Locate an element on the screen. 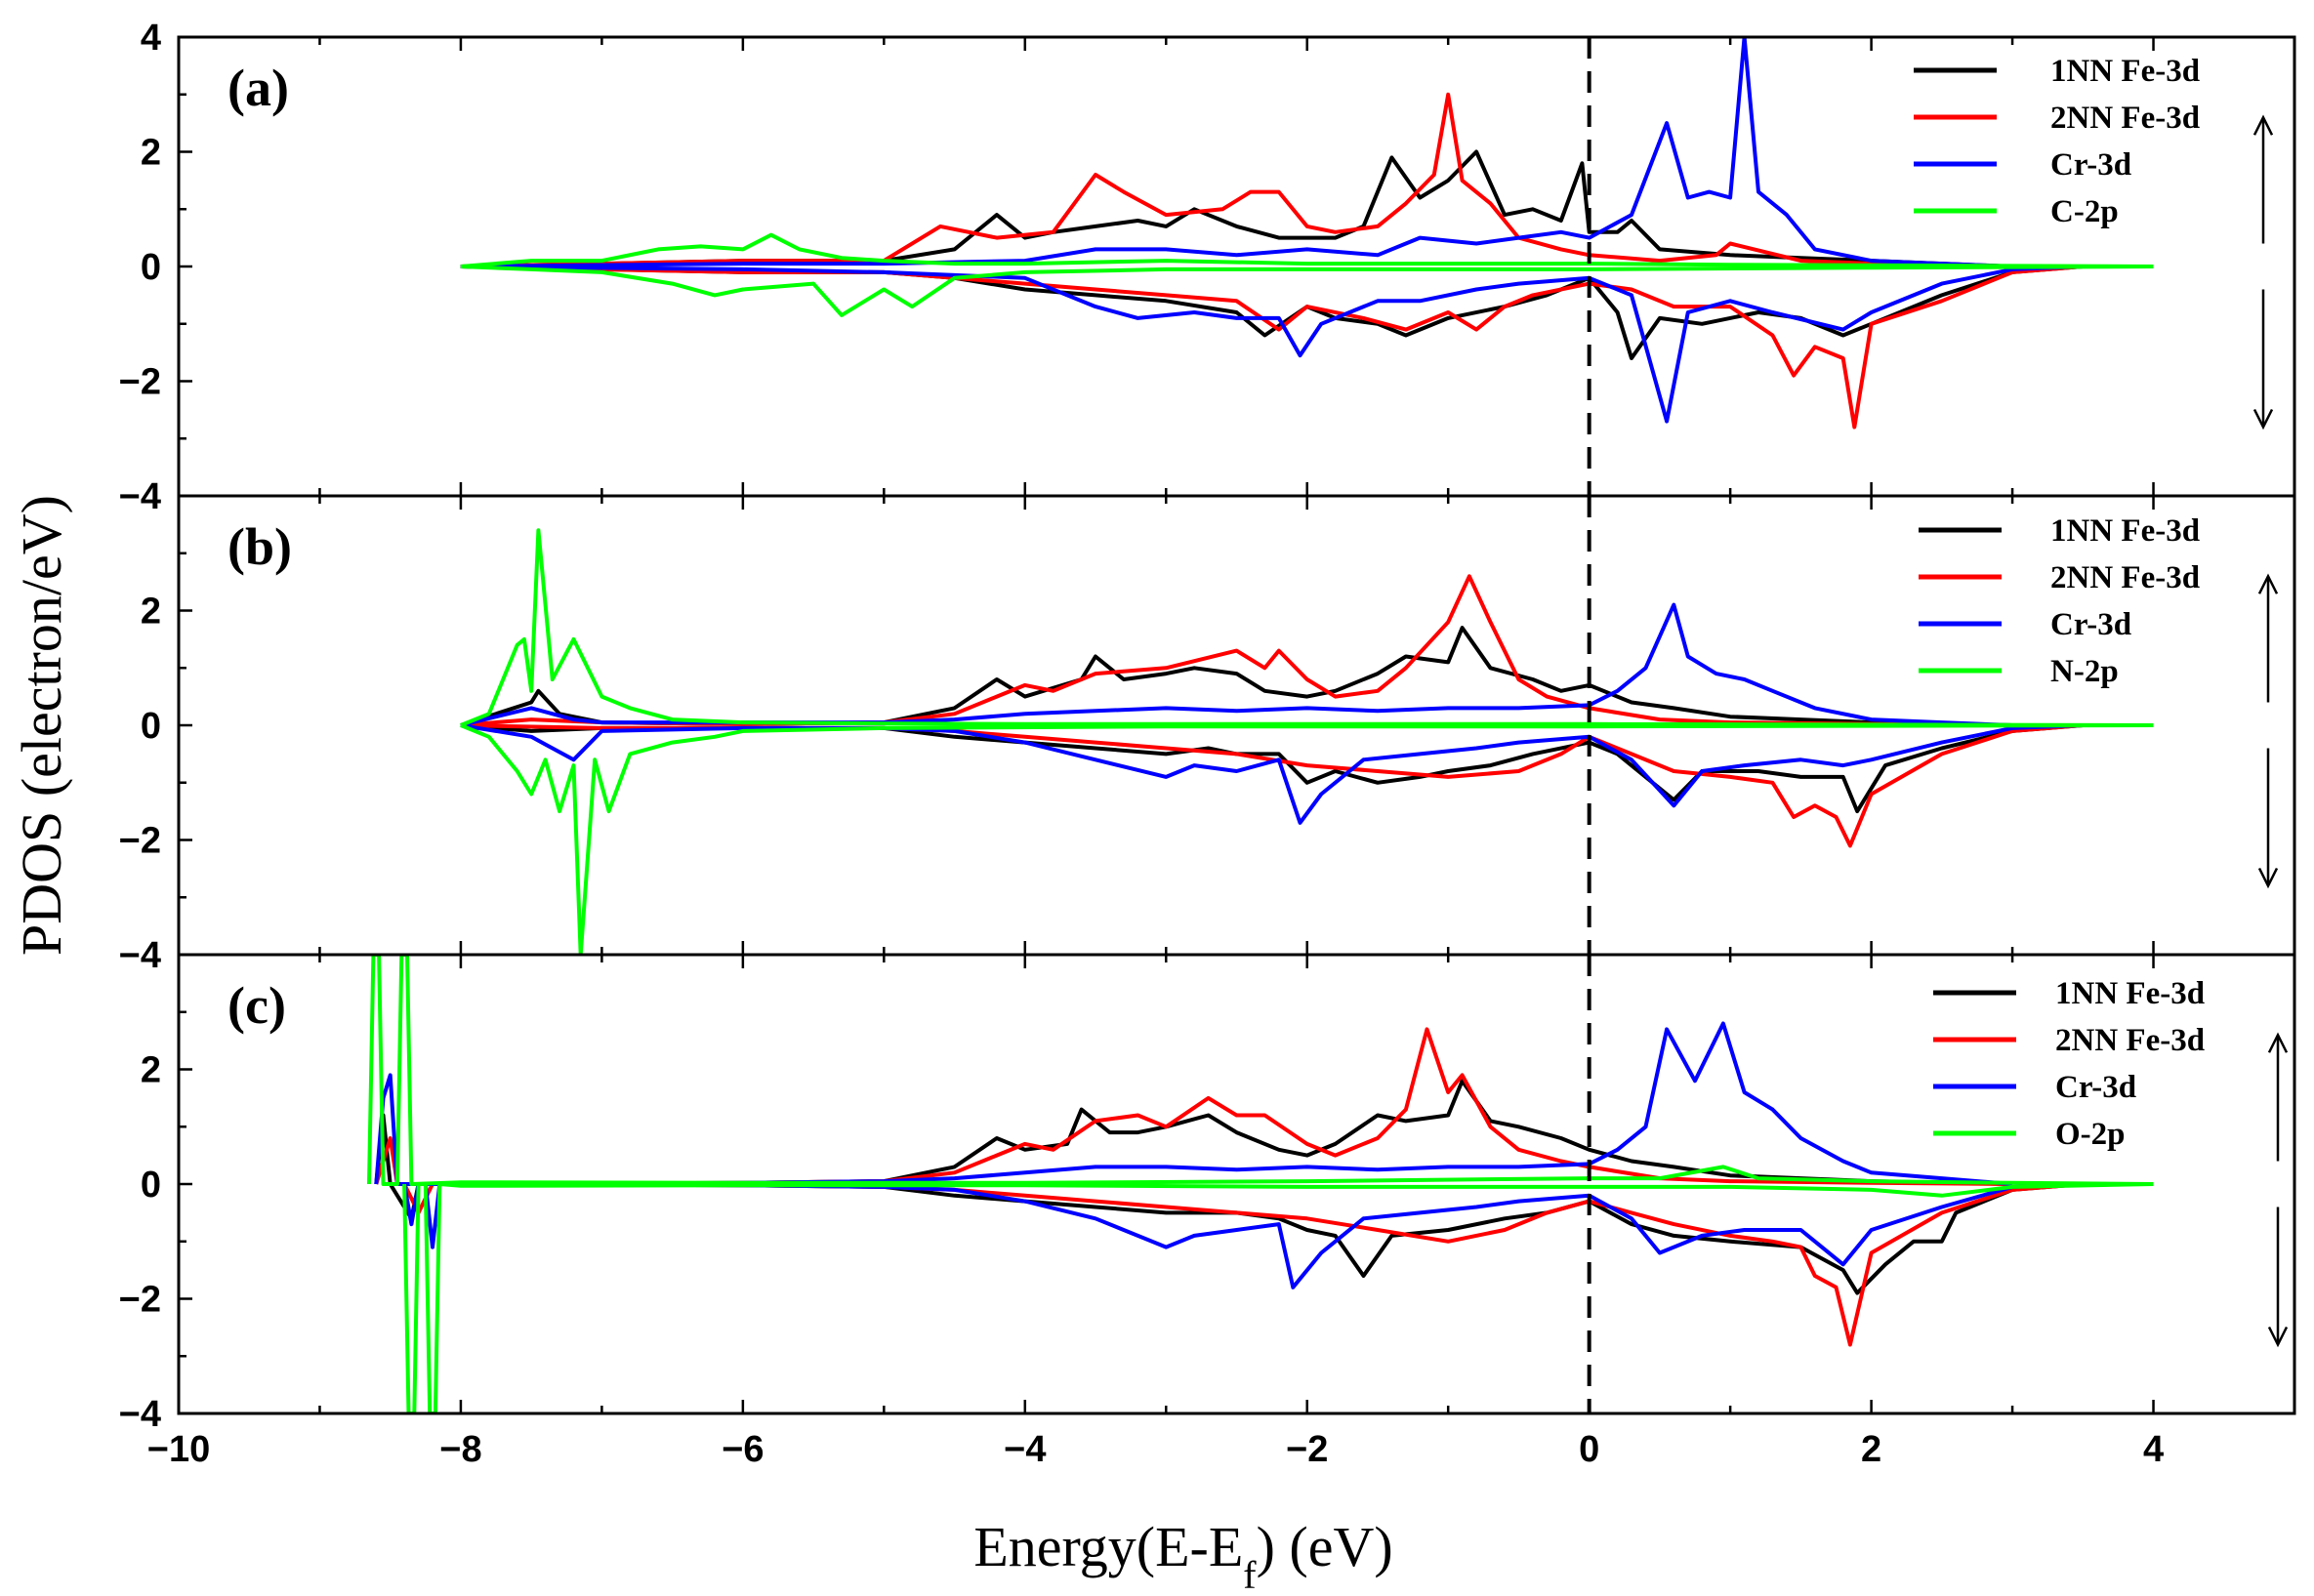  legend-label: O-2p is located at coordinates (2091, 1134).